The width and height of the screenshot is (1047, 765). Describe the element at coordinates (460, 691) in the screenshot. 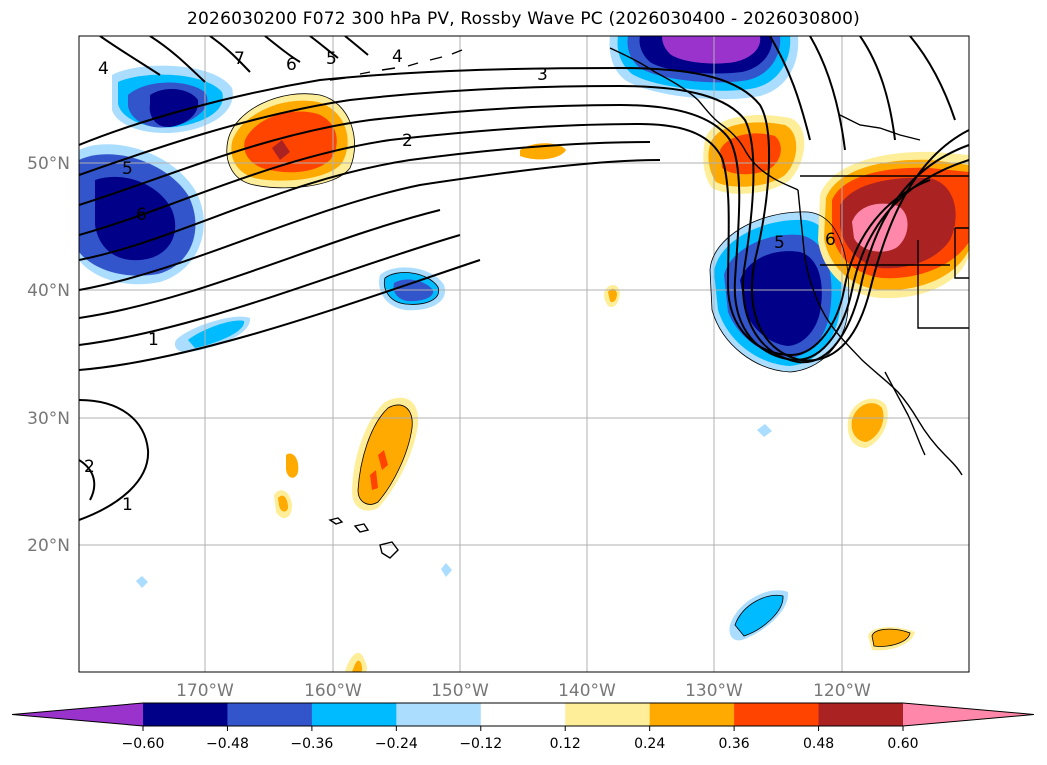

I see `longitude-label: 150°W` at that location.